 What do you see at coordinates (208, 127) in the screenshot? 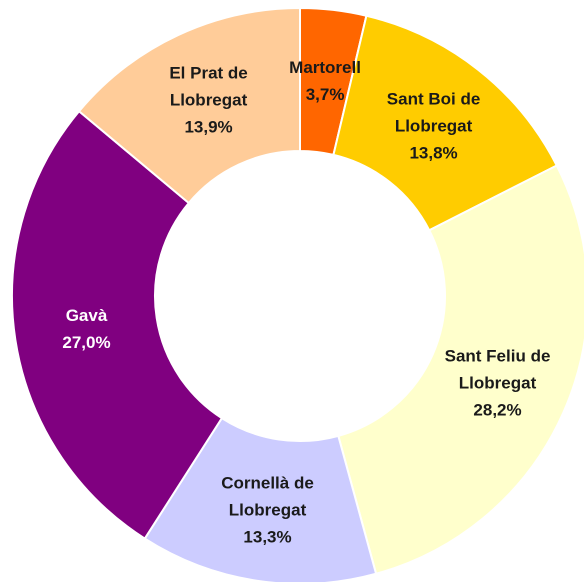
I see `value-label: 13,9%` at bounding box center [208, 127].